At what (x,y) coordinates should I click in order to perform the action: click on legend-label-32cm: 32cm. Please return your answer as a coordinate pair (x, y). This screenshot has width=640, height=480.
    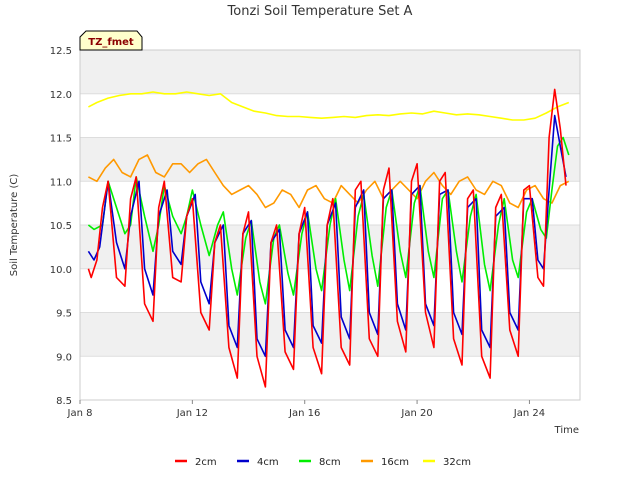
    Looking at the image, I should click on (457, 462).